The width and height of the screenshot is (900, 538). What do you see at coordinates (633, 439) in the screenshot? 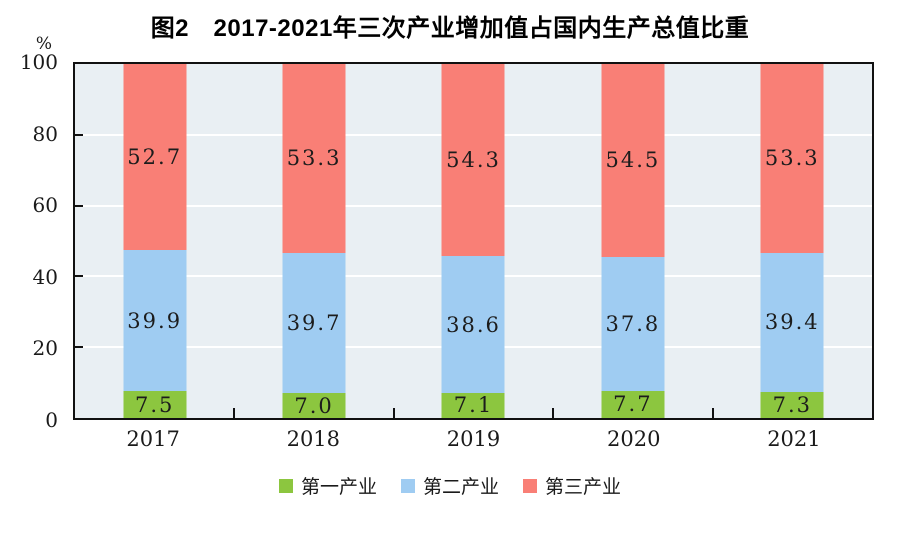
I see `x-tick-label-2020: 2020` at bounding box center [633, 439].